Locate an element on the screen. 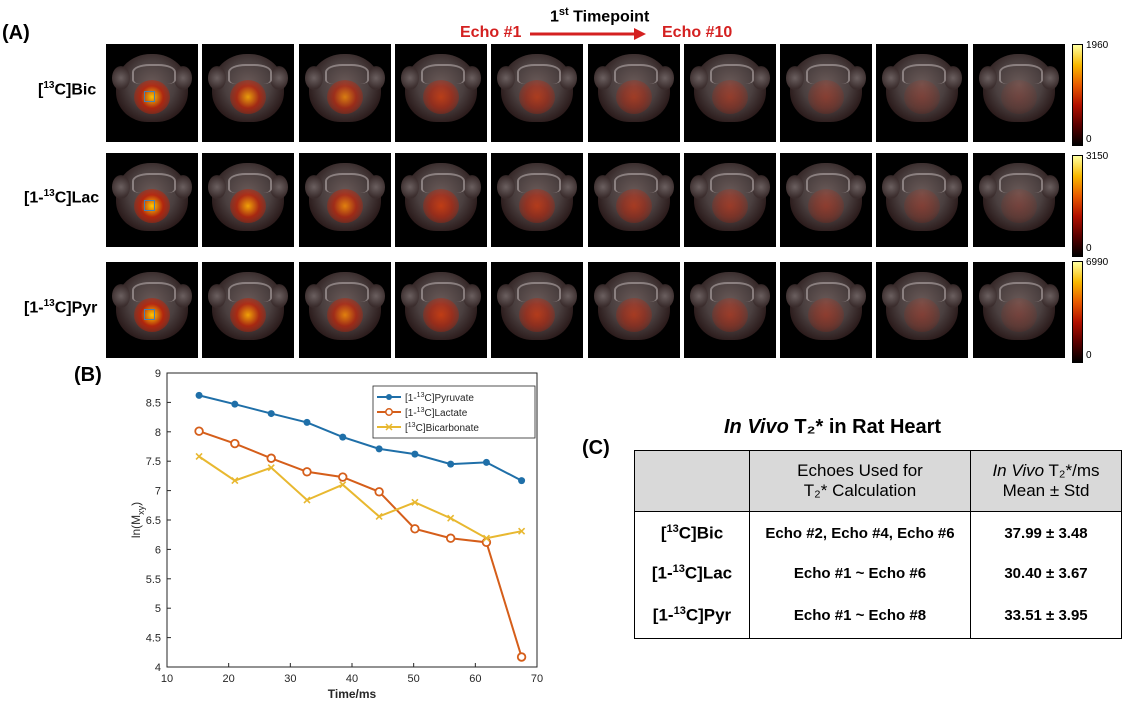 The width and height of the screenshot is (1131, 708). x-tick-label: 40 is located at coordinates (352, 679).